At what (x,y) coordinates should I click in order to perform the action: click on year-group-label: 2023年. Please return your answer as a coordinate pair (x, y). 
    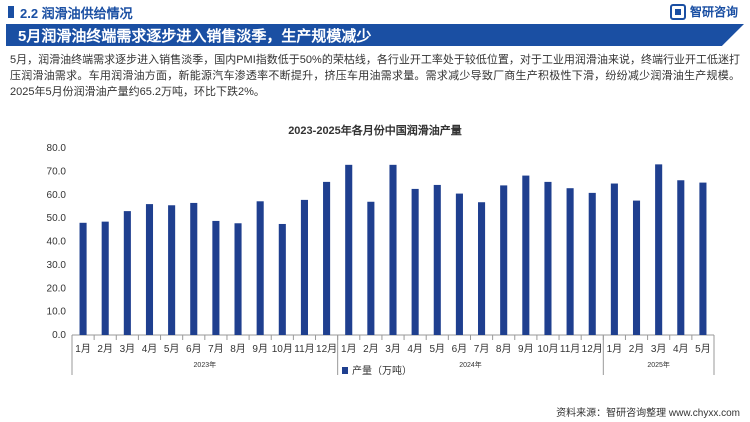
    Looking at the image, I should click on (205, 364).